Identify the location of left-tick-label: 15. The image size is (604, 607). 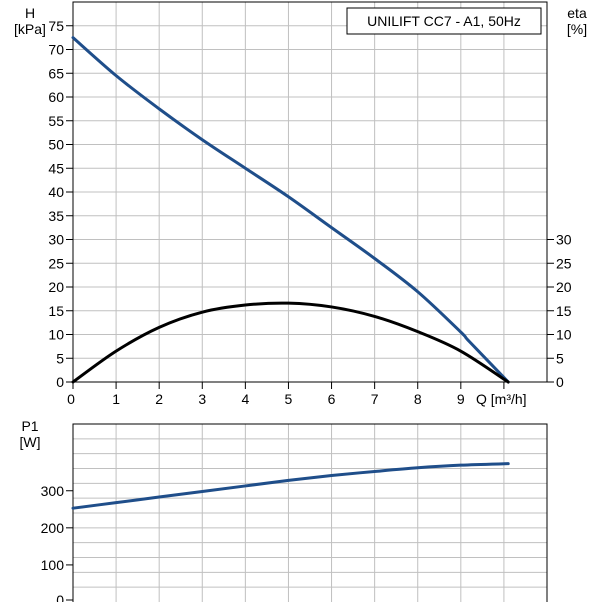
(56, 311).